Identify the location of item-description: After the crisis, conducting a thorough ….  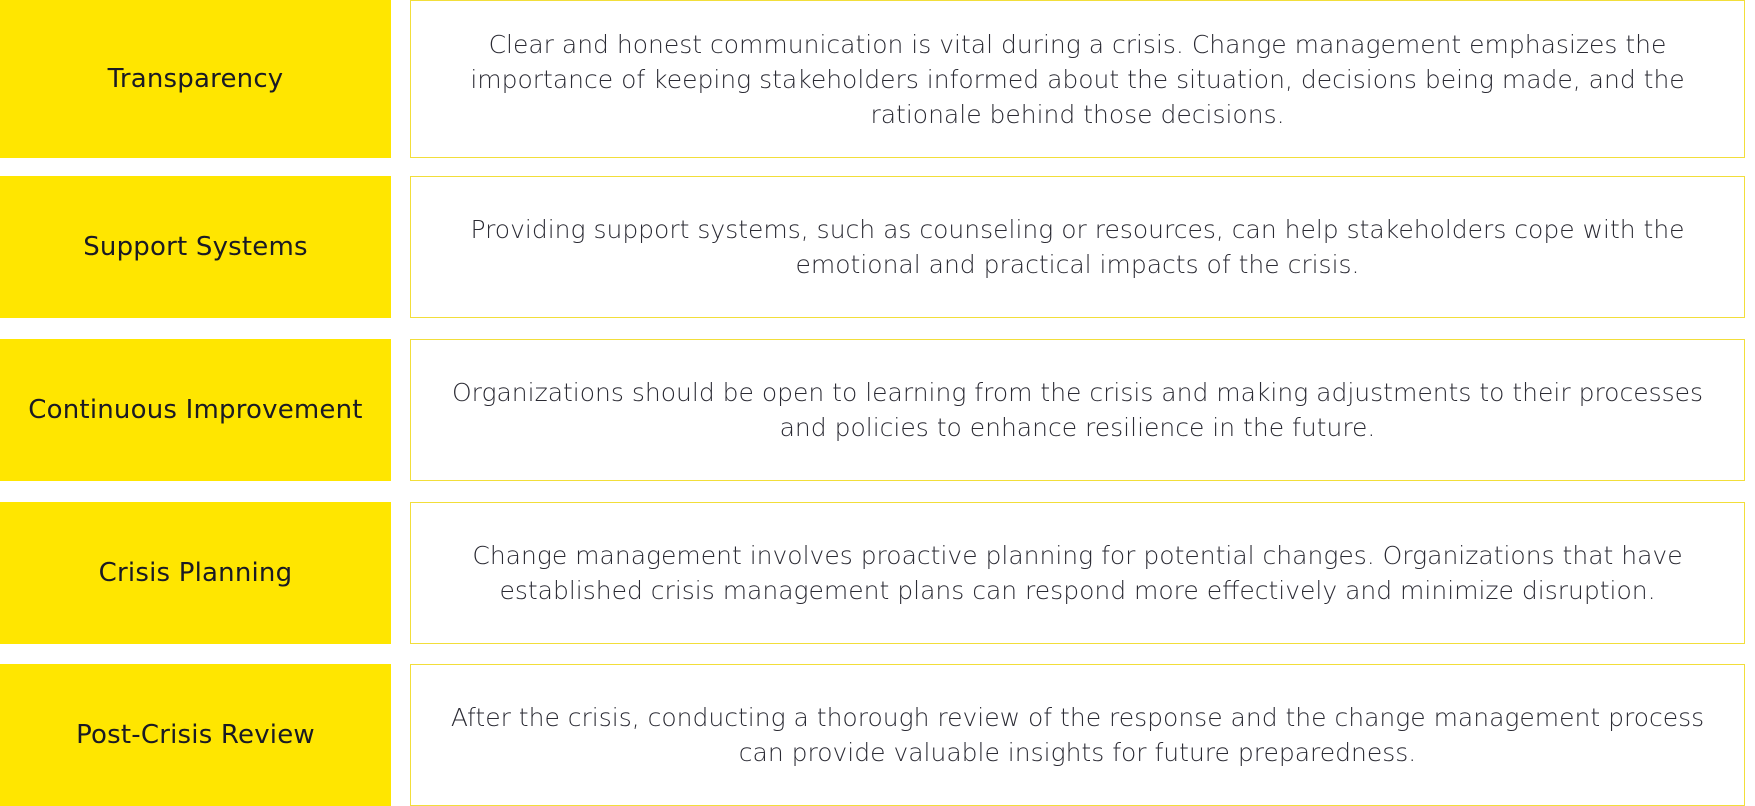
(1077, 735).